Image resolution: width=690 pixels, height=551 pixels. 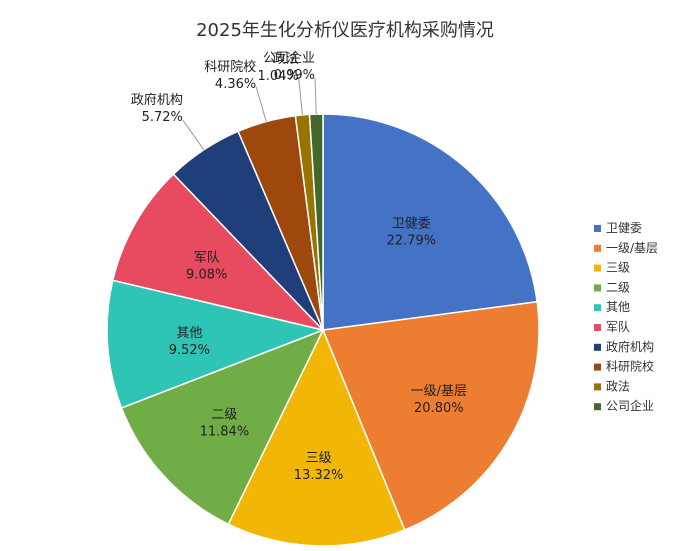 What do you see at coordinates (207, 258) in the screenshot?
I see `slice-name-label: 军队` at bounding box center [207, 258].